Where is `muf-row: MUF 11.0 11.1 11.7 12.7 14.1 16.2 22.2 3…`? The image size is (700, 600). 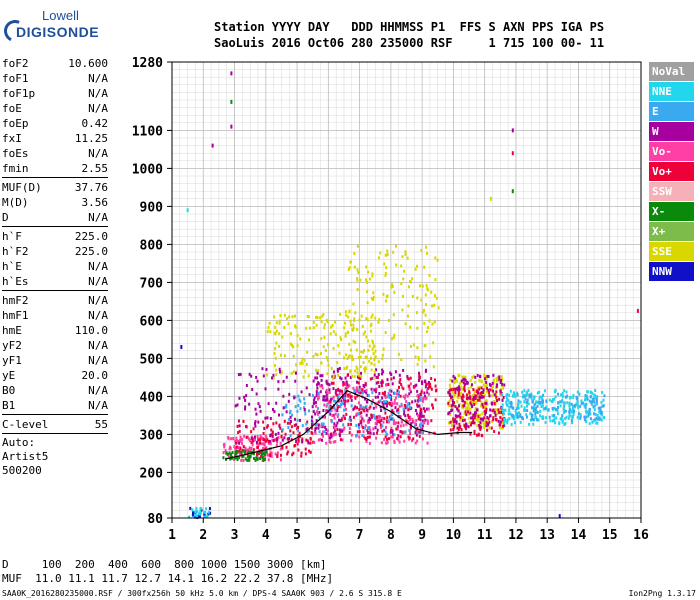 muf-row: MUF 11.0 11.1 11.7 12.7 14.1 16.2 22.2 3… is located at coordinates (168, 578).